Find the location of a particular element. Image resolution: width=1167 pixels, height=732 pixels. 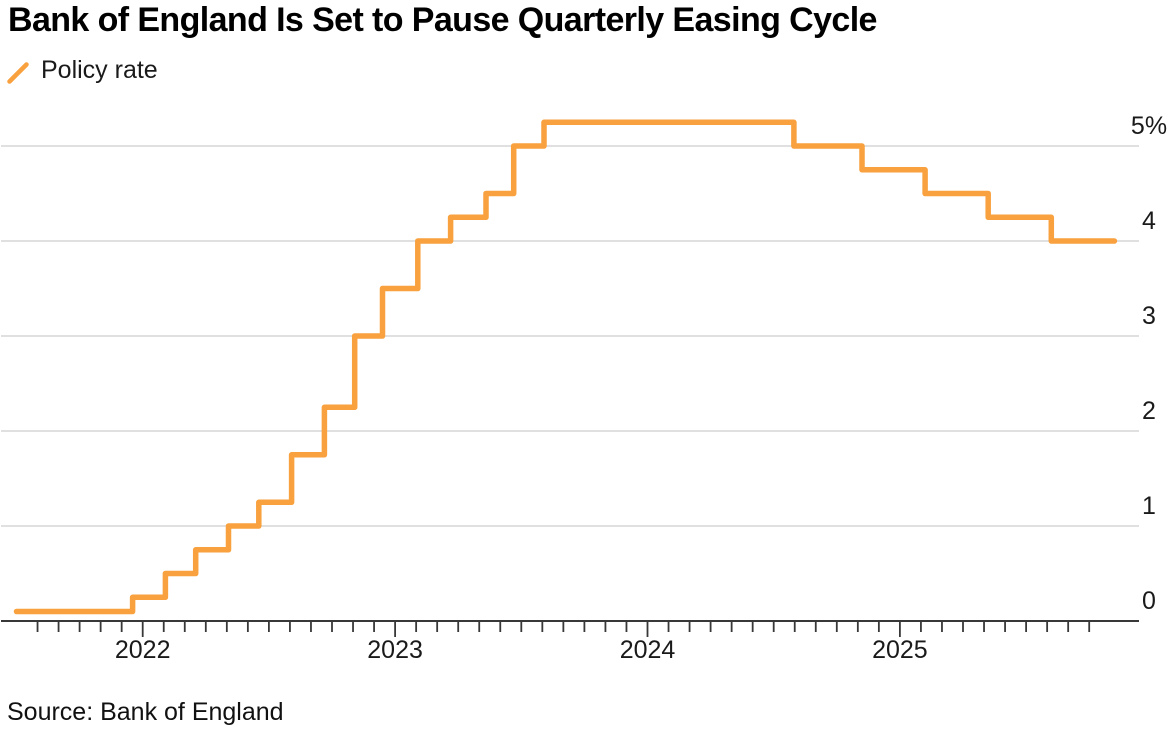

y-axis-label: 1 is located at coordinates (1149, 506).